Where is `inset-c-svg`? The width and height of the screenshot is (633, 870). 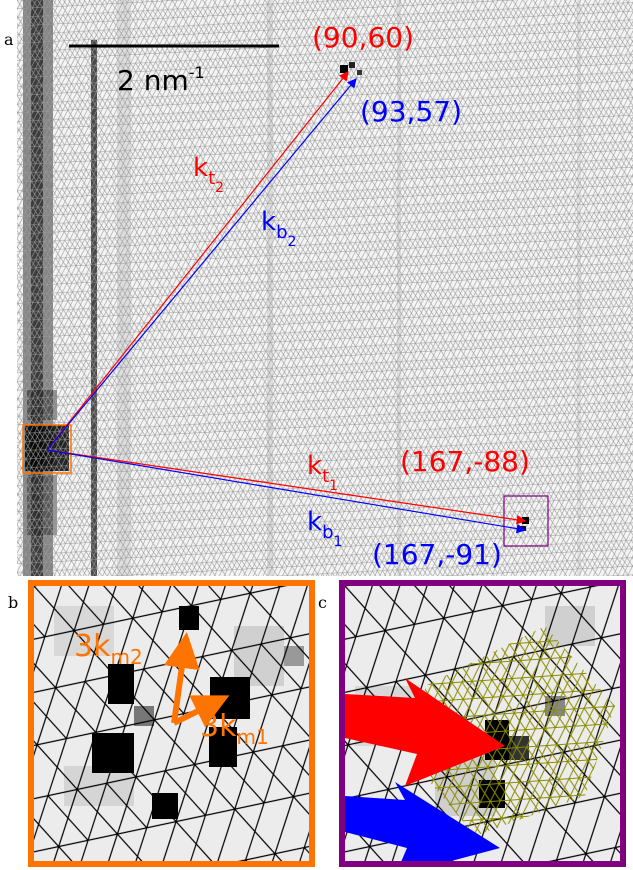 inset-c-svg is located at coordinates (482, 723).